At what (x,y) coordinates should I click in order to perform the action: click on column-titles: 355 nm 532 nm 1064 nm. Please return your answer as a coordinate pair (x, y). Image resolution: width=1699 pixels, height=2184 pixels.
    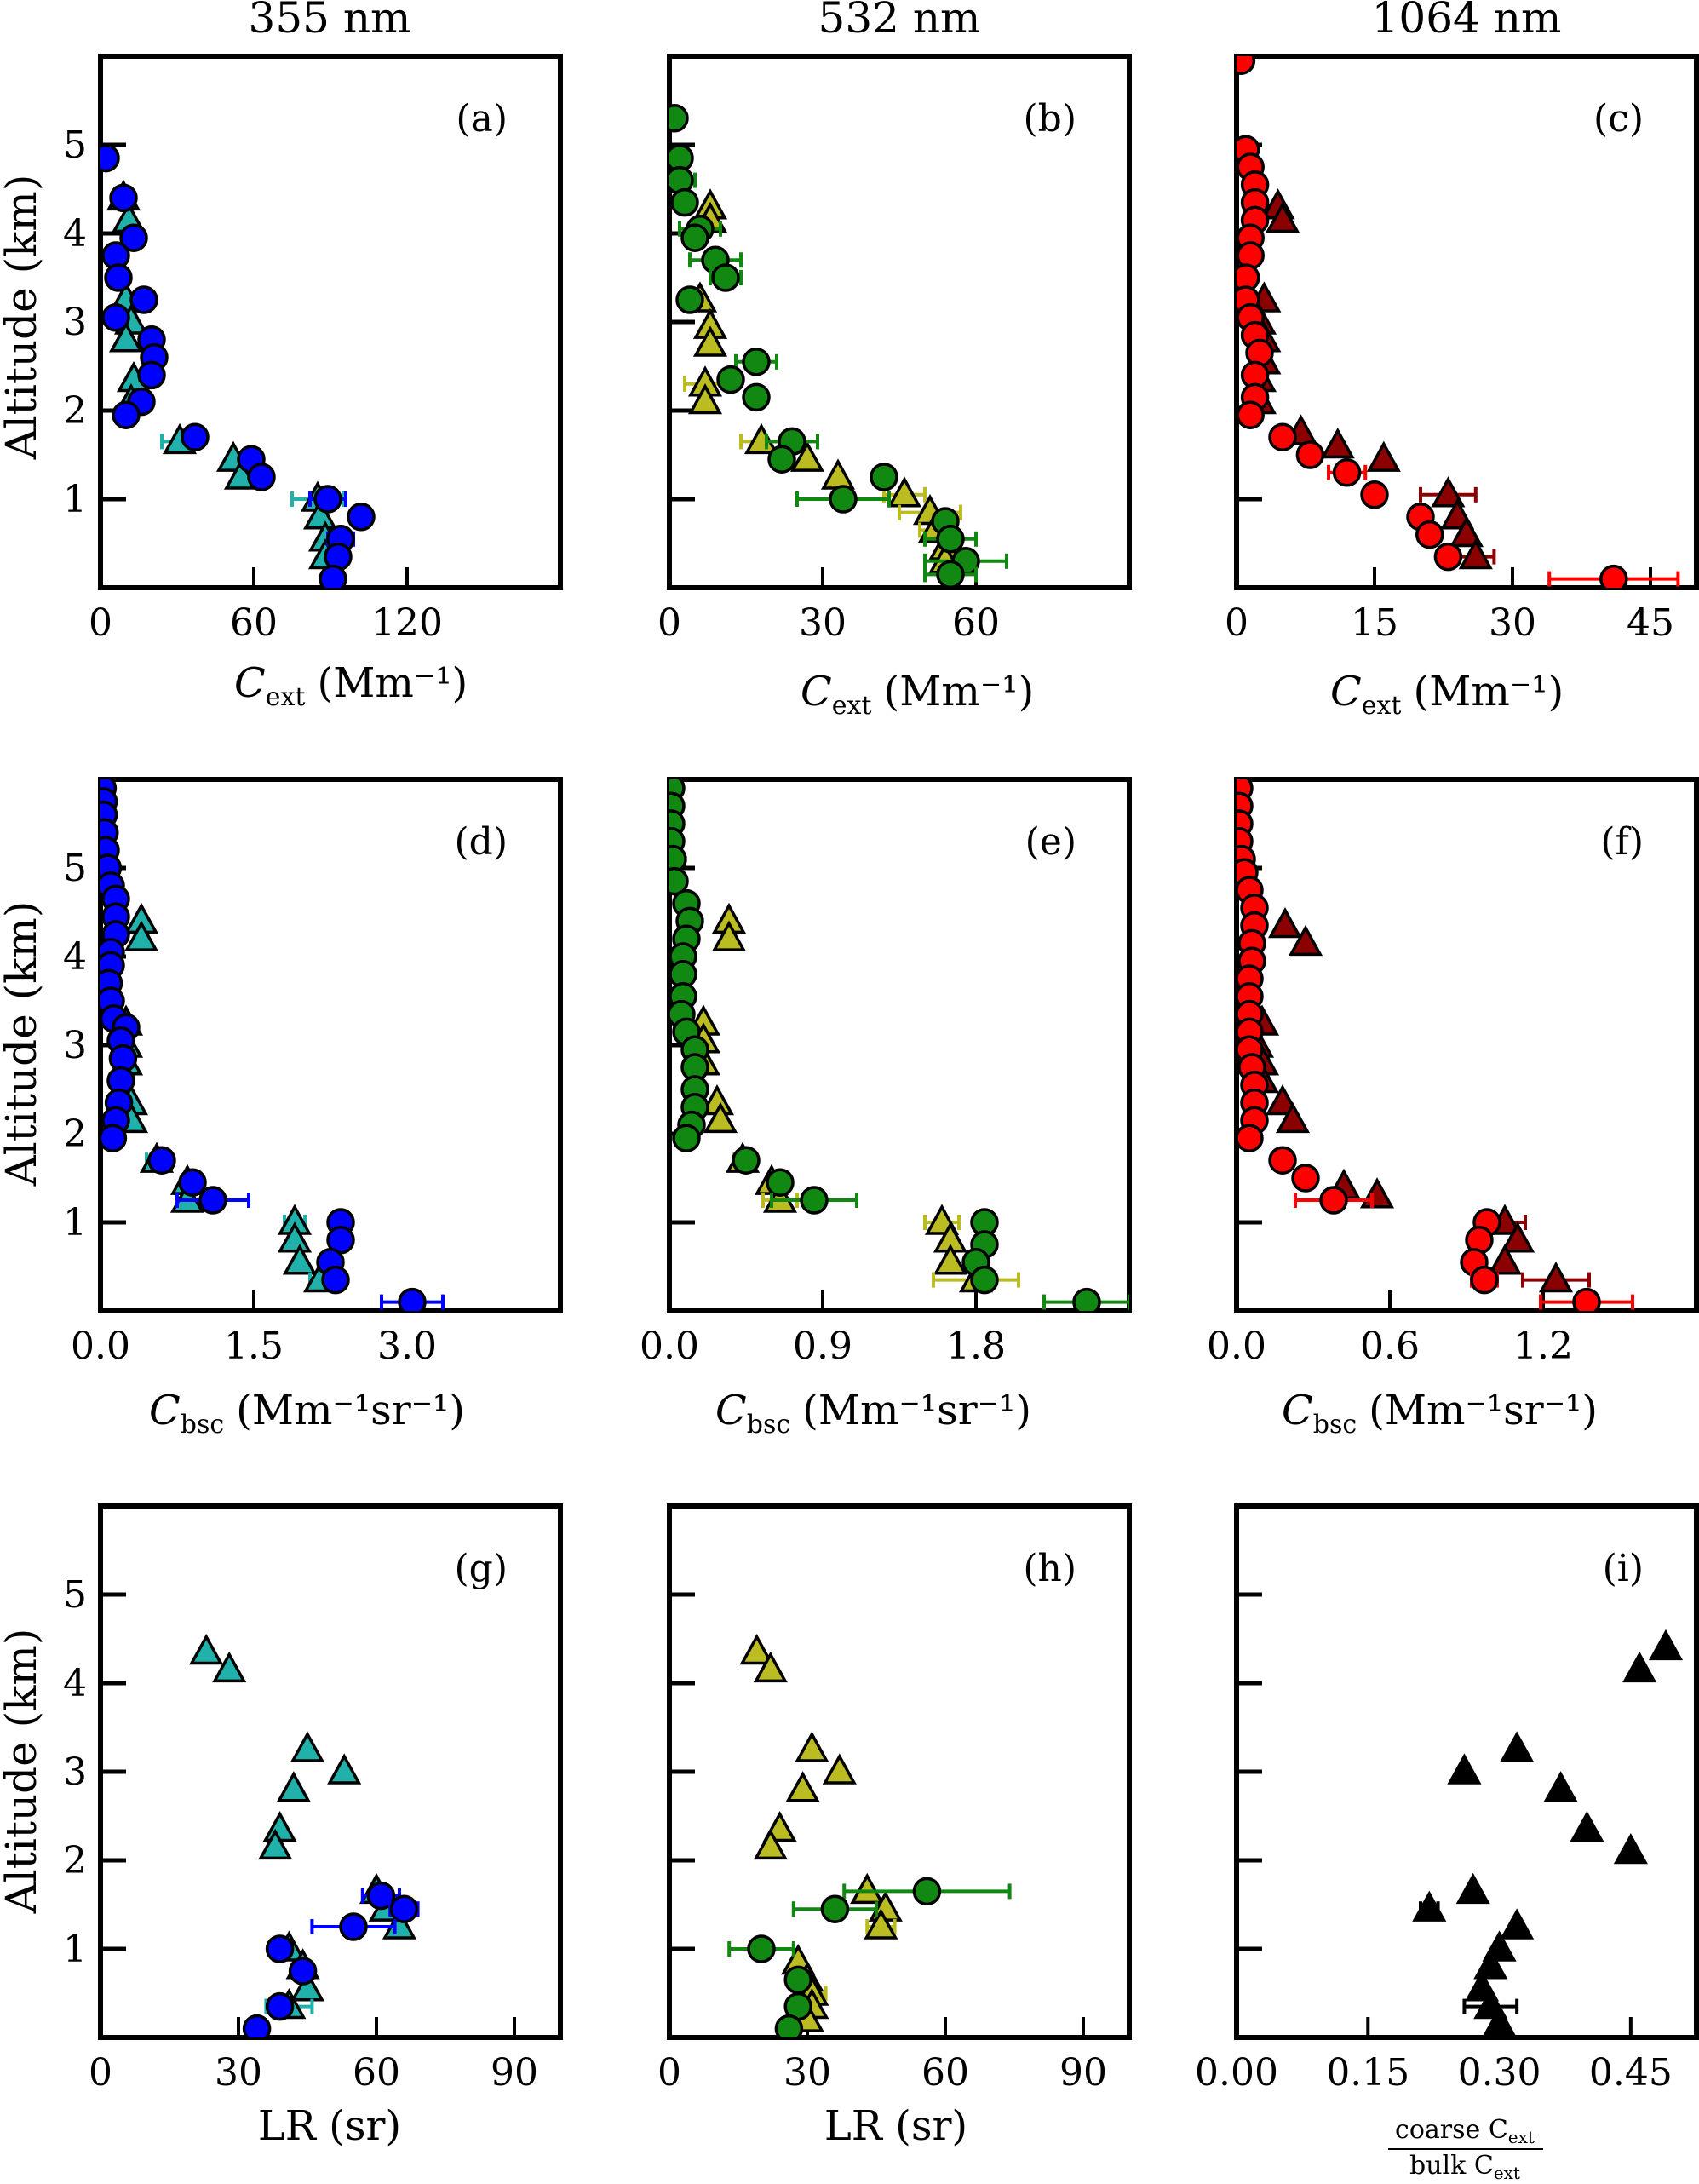
    Looking at the image, I should click on (905, 21).